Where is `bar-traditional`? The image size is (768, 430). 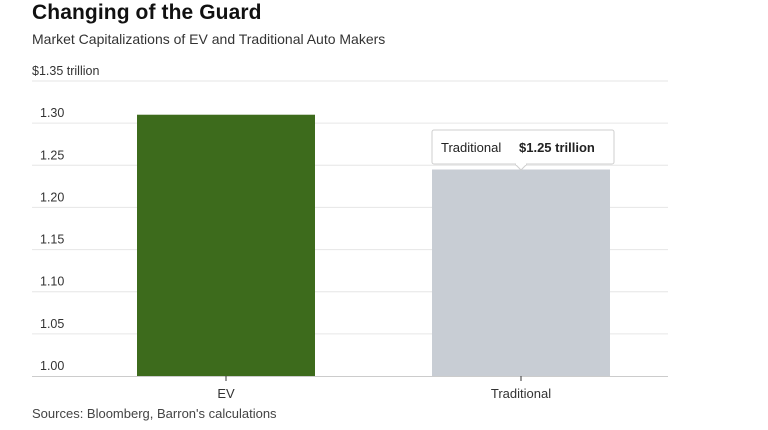
bar-traditional is located at coordinates (521, 273).